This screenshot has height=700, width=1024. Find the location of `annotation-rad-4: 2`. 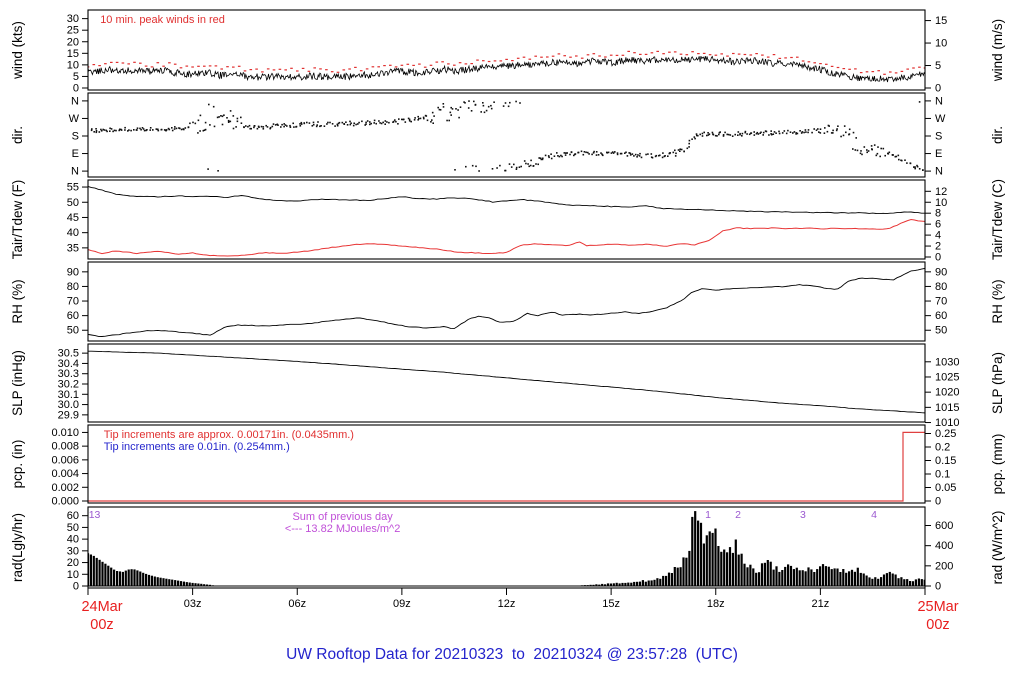

annotation-rad-4: 2 is located at coordinates (738, 515).